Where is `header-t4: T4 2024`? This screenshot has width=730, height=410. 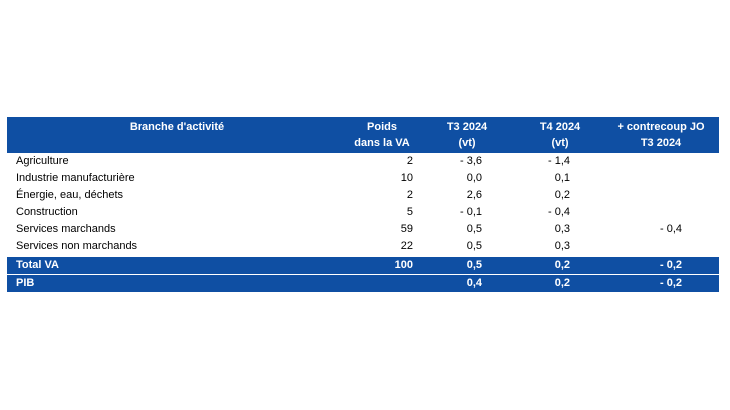 header-t4: T4 2024 is located at coordinates (560, 126).